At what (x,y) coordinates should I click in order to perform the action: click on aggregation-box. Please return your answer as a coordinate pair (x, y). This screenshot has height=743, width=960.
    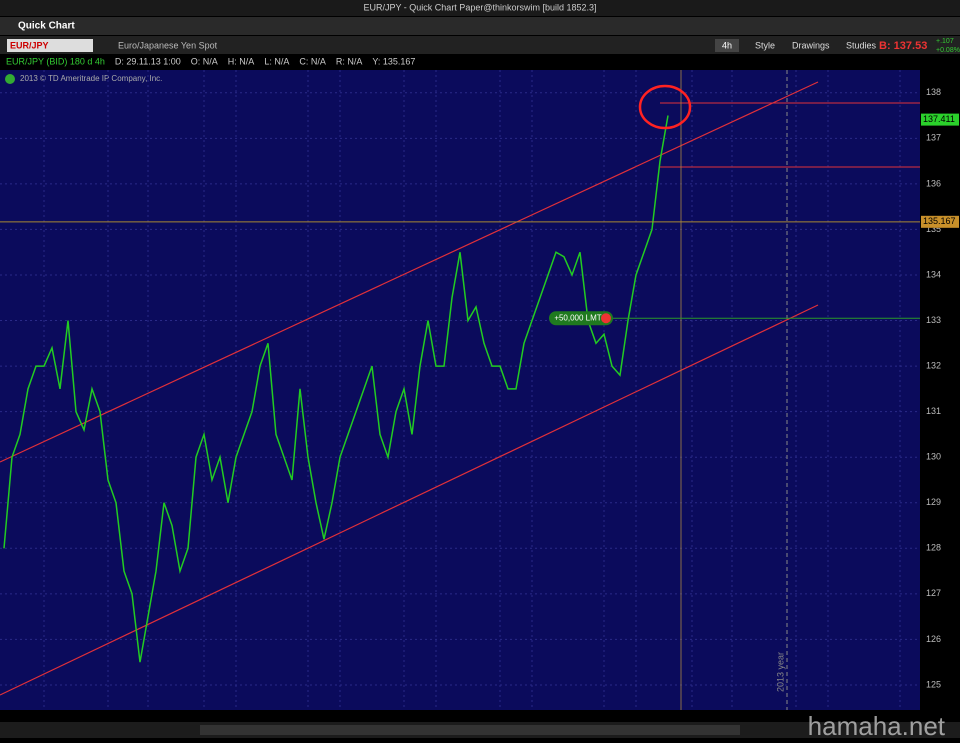
    Looking at the image, I should click on (727, 45).